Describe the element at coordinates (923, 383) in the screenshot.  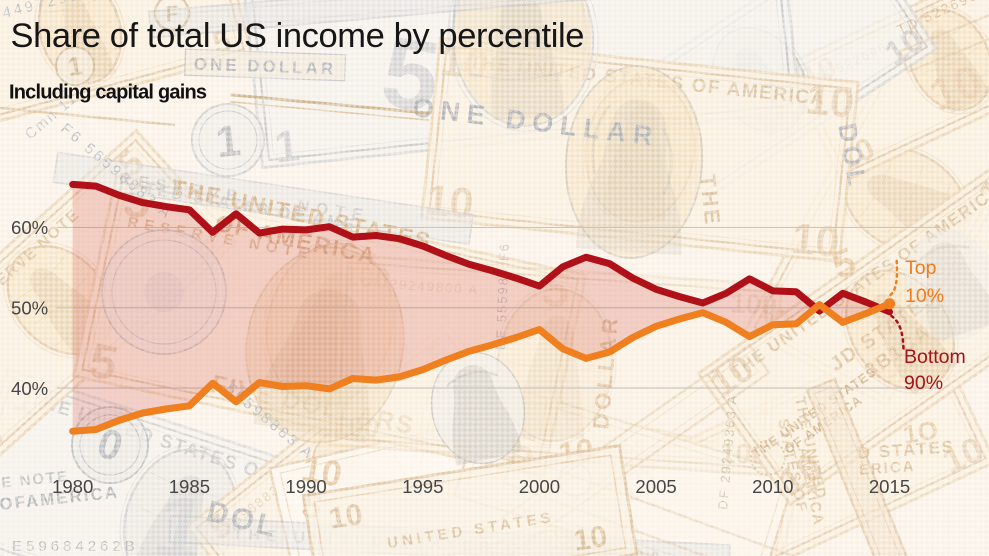
I see `svg-text: 90%` at that location.